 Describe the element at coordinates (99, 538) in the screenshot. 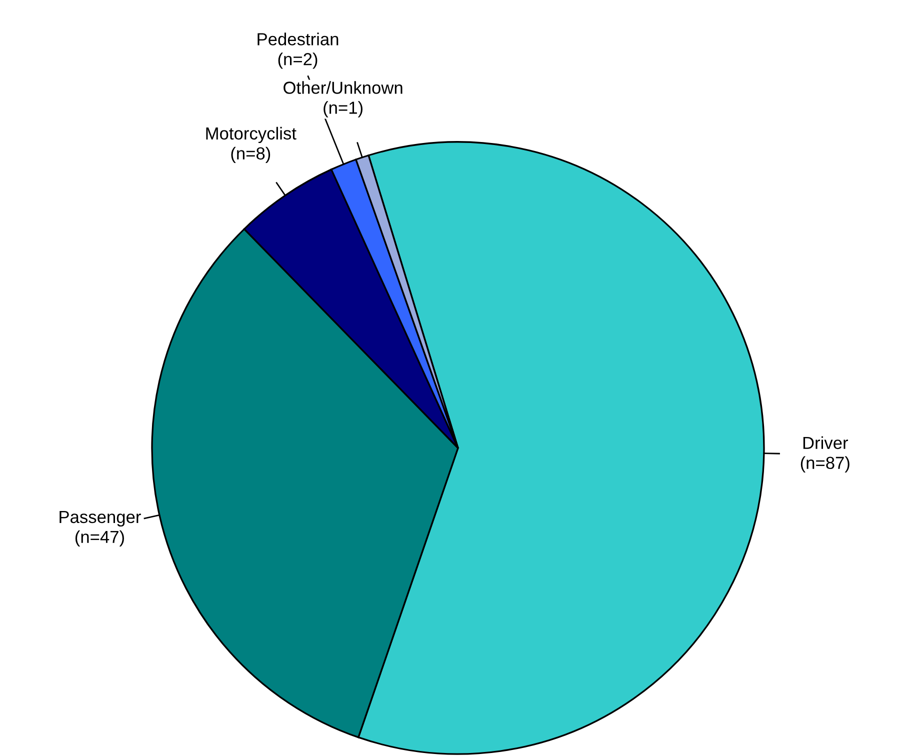

I see `data-label: (n=47)` at that location.